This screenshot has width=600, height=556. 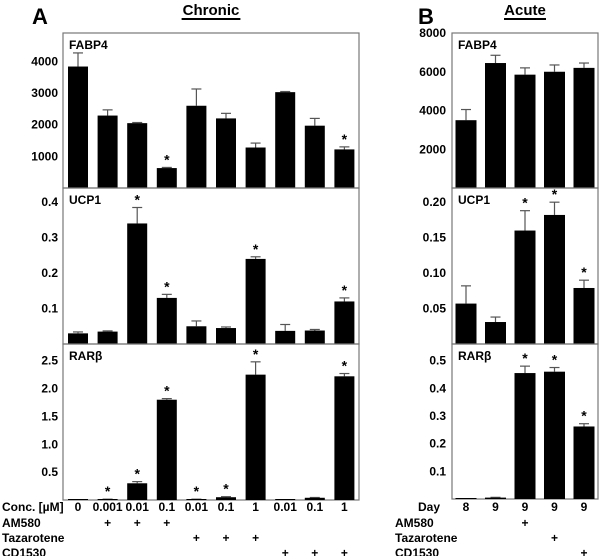 What do you see at coordinates (49, 389) in the screenshot?
I see `y-tick-label: 2.0` at bounding box center [49, 389].